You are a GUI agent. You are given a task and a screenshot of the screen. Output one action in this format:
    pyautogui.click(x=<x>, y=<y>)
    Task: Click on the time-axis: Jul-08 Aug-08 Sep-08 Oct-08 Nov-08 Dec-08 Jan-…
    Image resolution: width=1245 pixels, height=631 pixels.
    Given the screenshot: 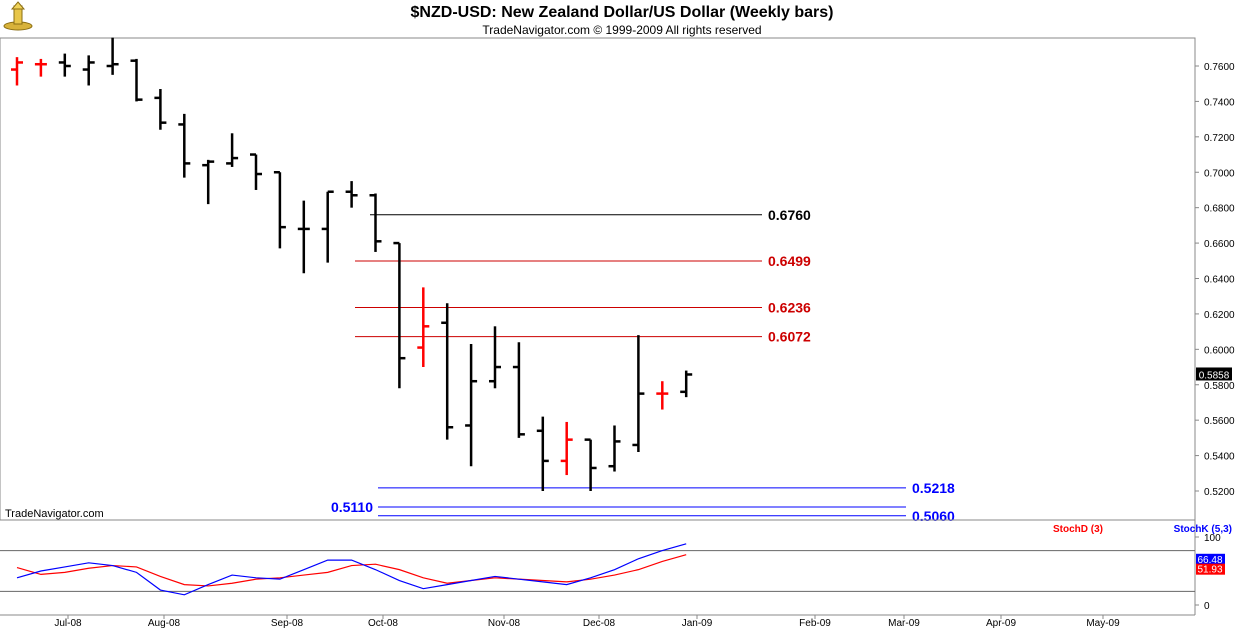 What is the action you would take?
    pyautogui.click(x=587, y=622)
    